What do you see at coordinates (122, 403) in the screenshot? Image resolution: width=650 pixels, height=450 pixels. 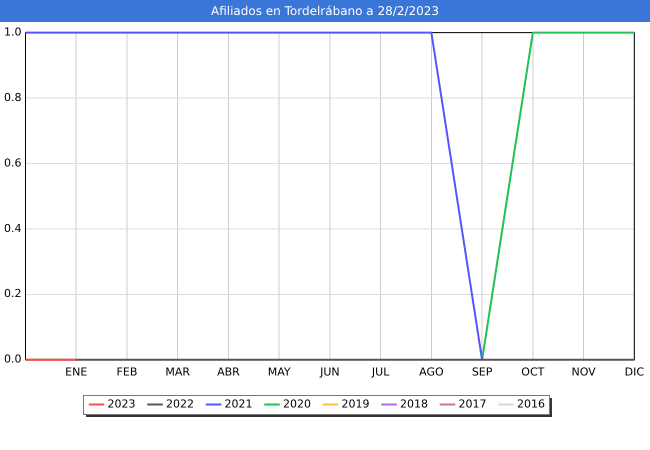 I see `legend-label: 2023` at bounding box center [122, 403].